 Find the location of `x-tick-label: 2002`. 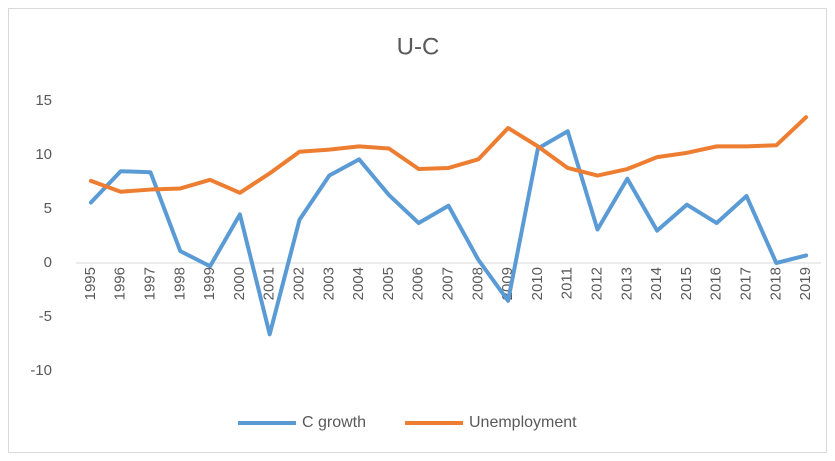

x-tick-label: 2002 is located at coordinates (298, 283).